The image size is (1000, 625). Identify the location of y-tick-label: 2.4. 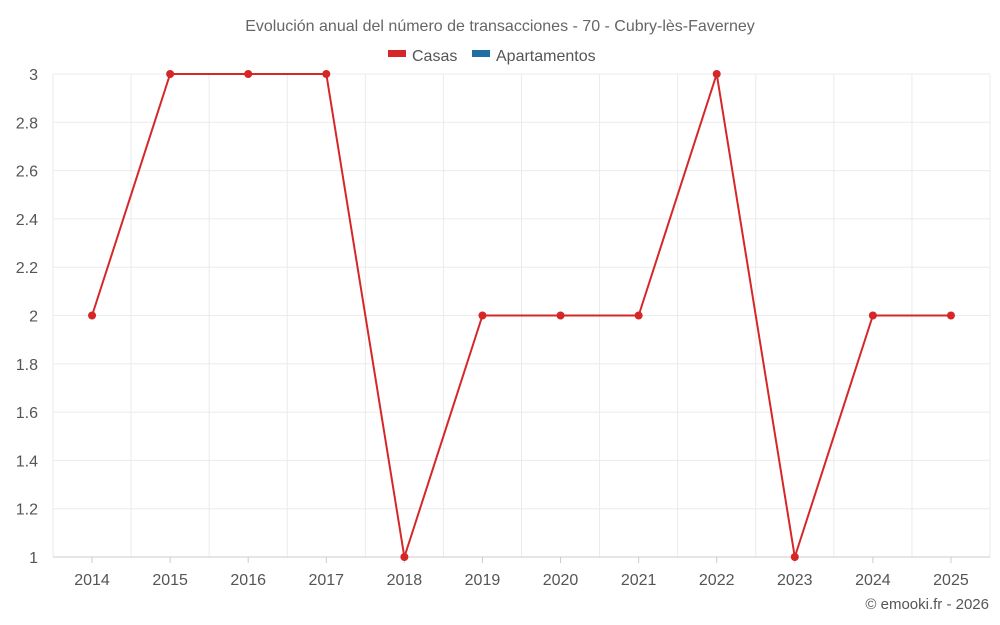
(27, 220).